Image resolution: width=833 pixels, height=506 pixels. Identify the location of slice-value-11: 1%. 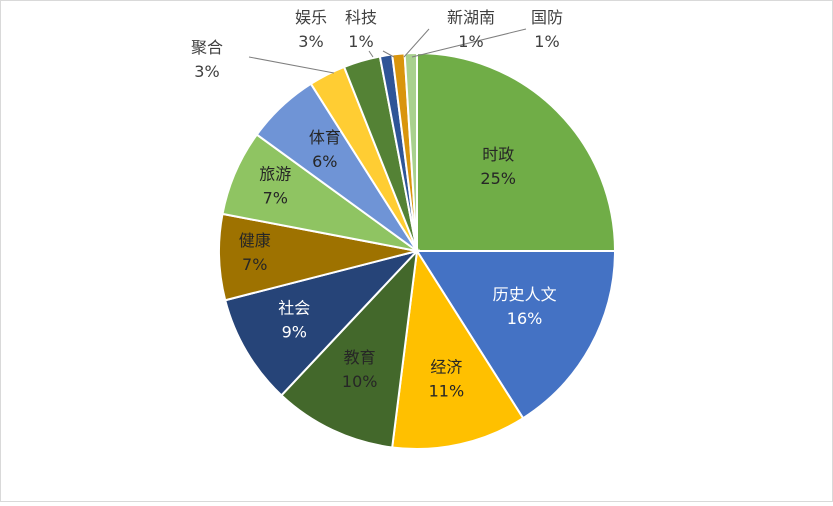
(470, 41).